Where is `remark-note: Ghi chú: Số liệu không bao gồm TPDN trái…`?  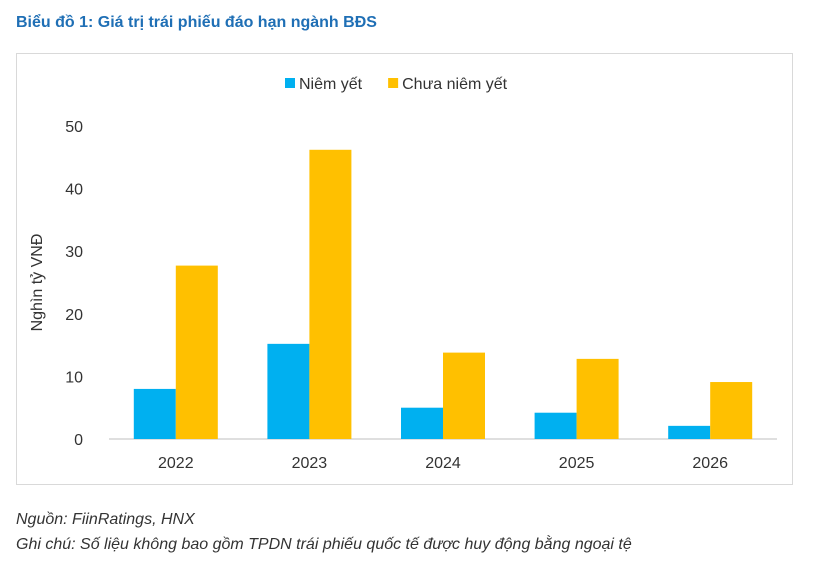
remark-note: Ghi chú: Số liệu không bao gồm TPDN trái… is located at coordinates (324, 544).